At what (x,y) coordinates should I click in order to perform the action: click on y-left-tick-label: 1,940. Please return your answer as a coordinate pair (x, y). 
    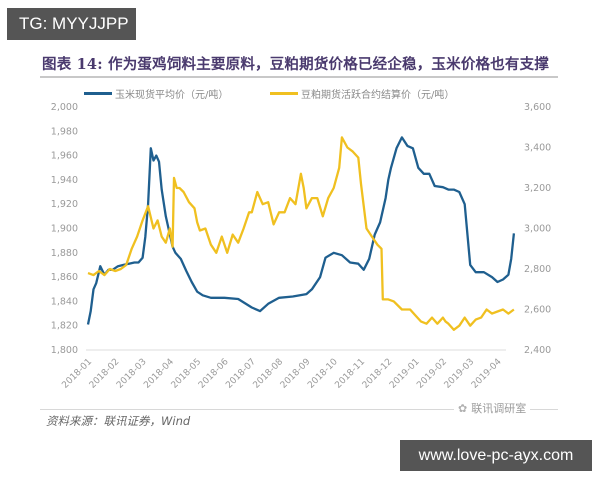
    Looking at the image, I should click on (64, 180).